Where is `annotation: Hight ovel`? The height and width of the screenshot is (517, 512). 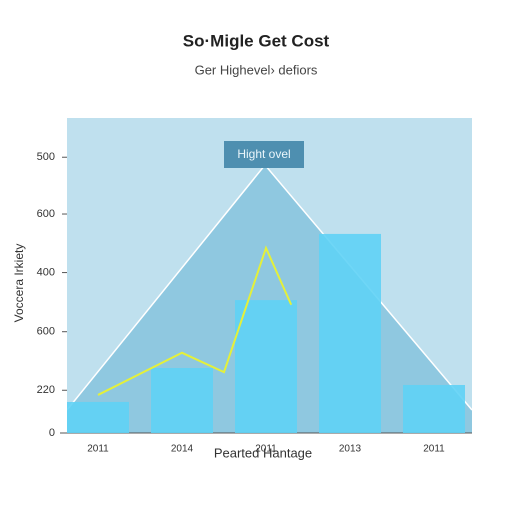
annotation: Hight ovel is located at coordinates (263, 154).